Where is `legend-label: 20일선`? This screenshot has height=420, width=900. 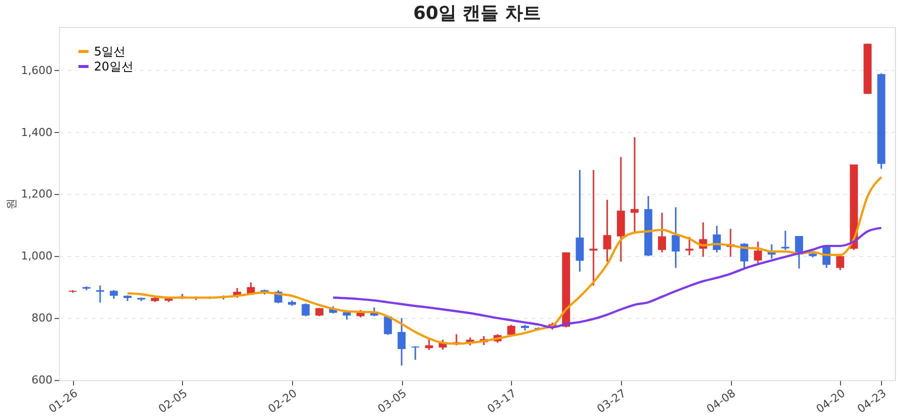 legend-label: 20일선 is located at coordinates (114, 67).